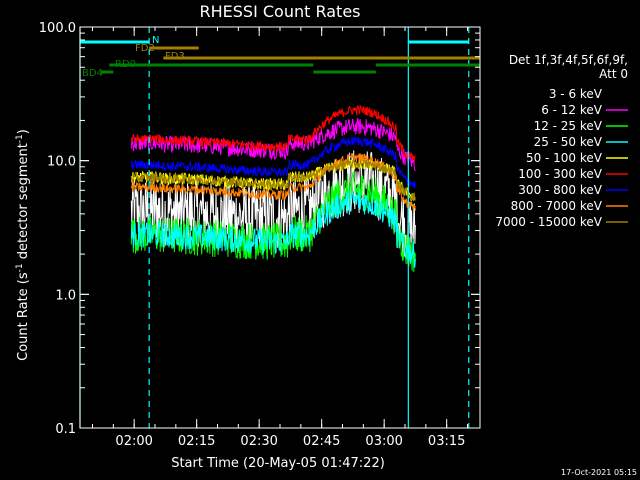 The width and height of the screenshot is (640, 480). Describe the element at coordinates (20, 267) in the screenshot. I see `y-label-sup1: -1` at that location.